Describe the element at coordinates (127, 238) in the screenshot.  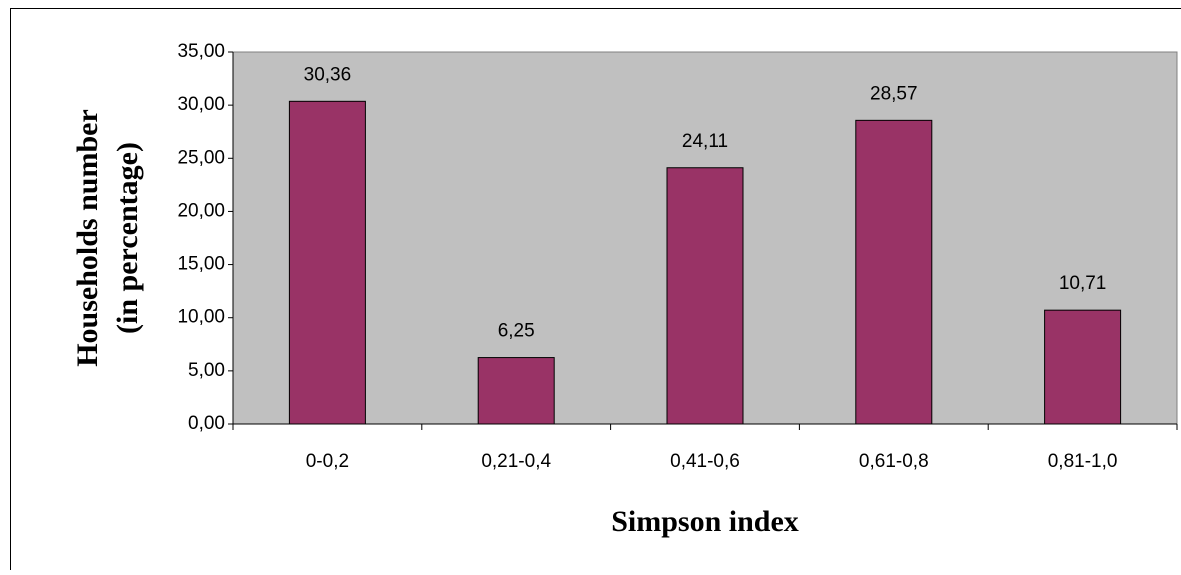
I see `y-axis-title: (in percentage)` at that location.